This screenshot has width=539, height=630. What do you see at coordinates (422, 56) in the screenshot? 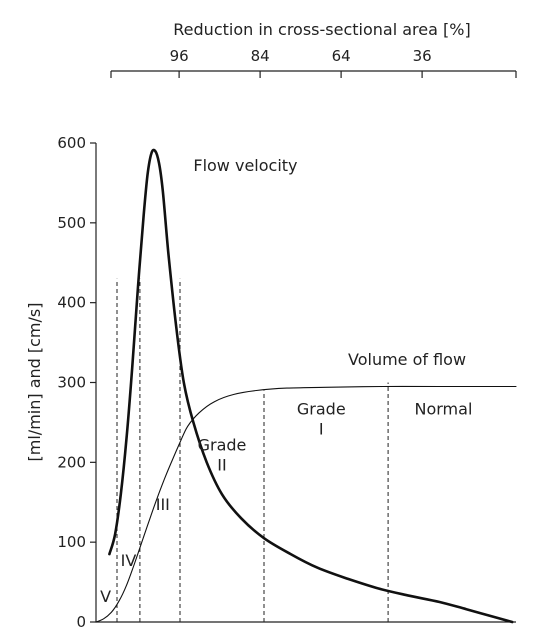
I see `top-axis-tick-label: 36` at bounding box center [422, 56].